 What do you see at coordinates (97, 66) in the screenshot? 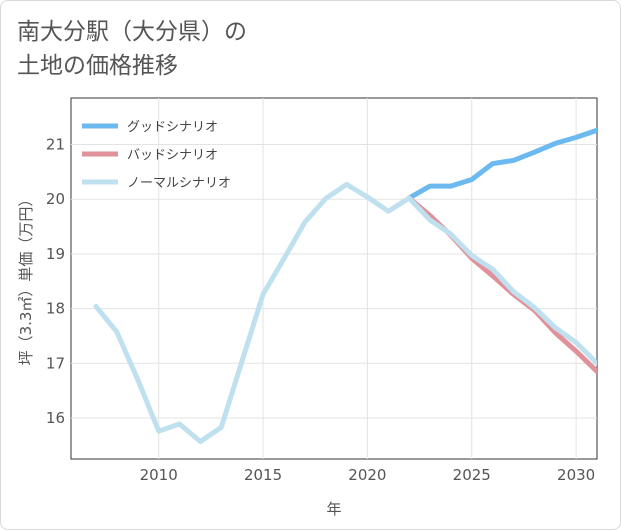
I see `chart-title-line-2: 土地の価格推移` at bounding box center [97, 66].